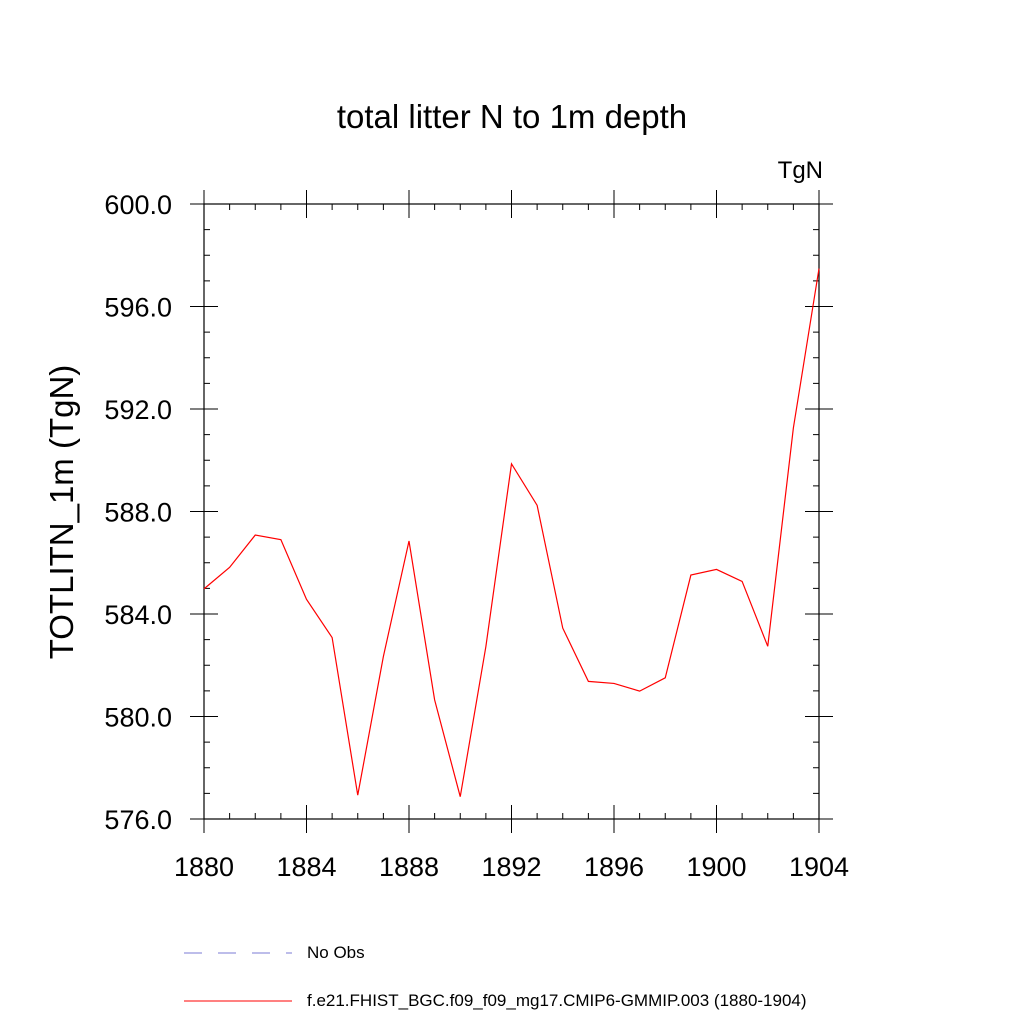 The width and height of the screenshot is (1024, 1024). I want to click on x-tick-label: 1896, so click(614, 867).